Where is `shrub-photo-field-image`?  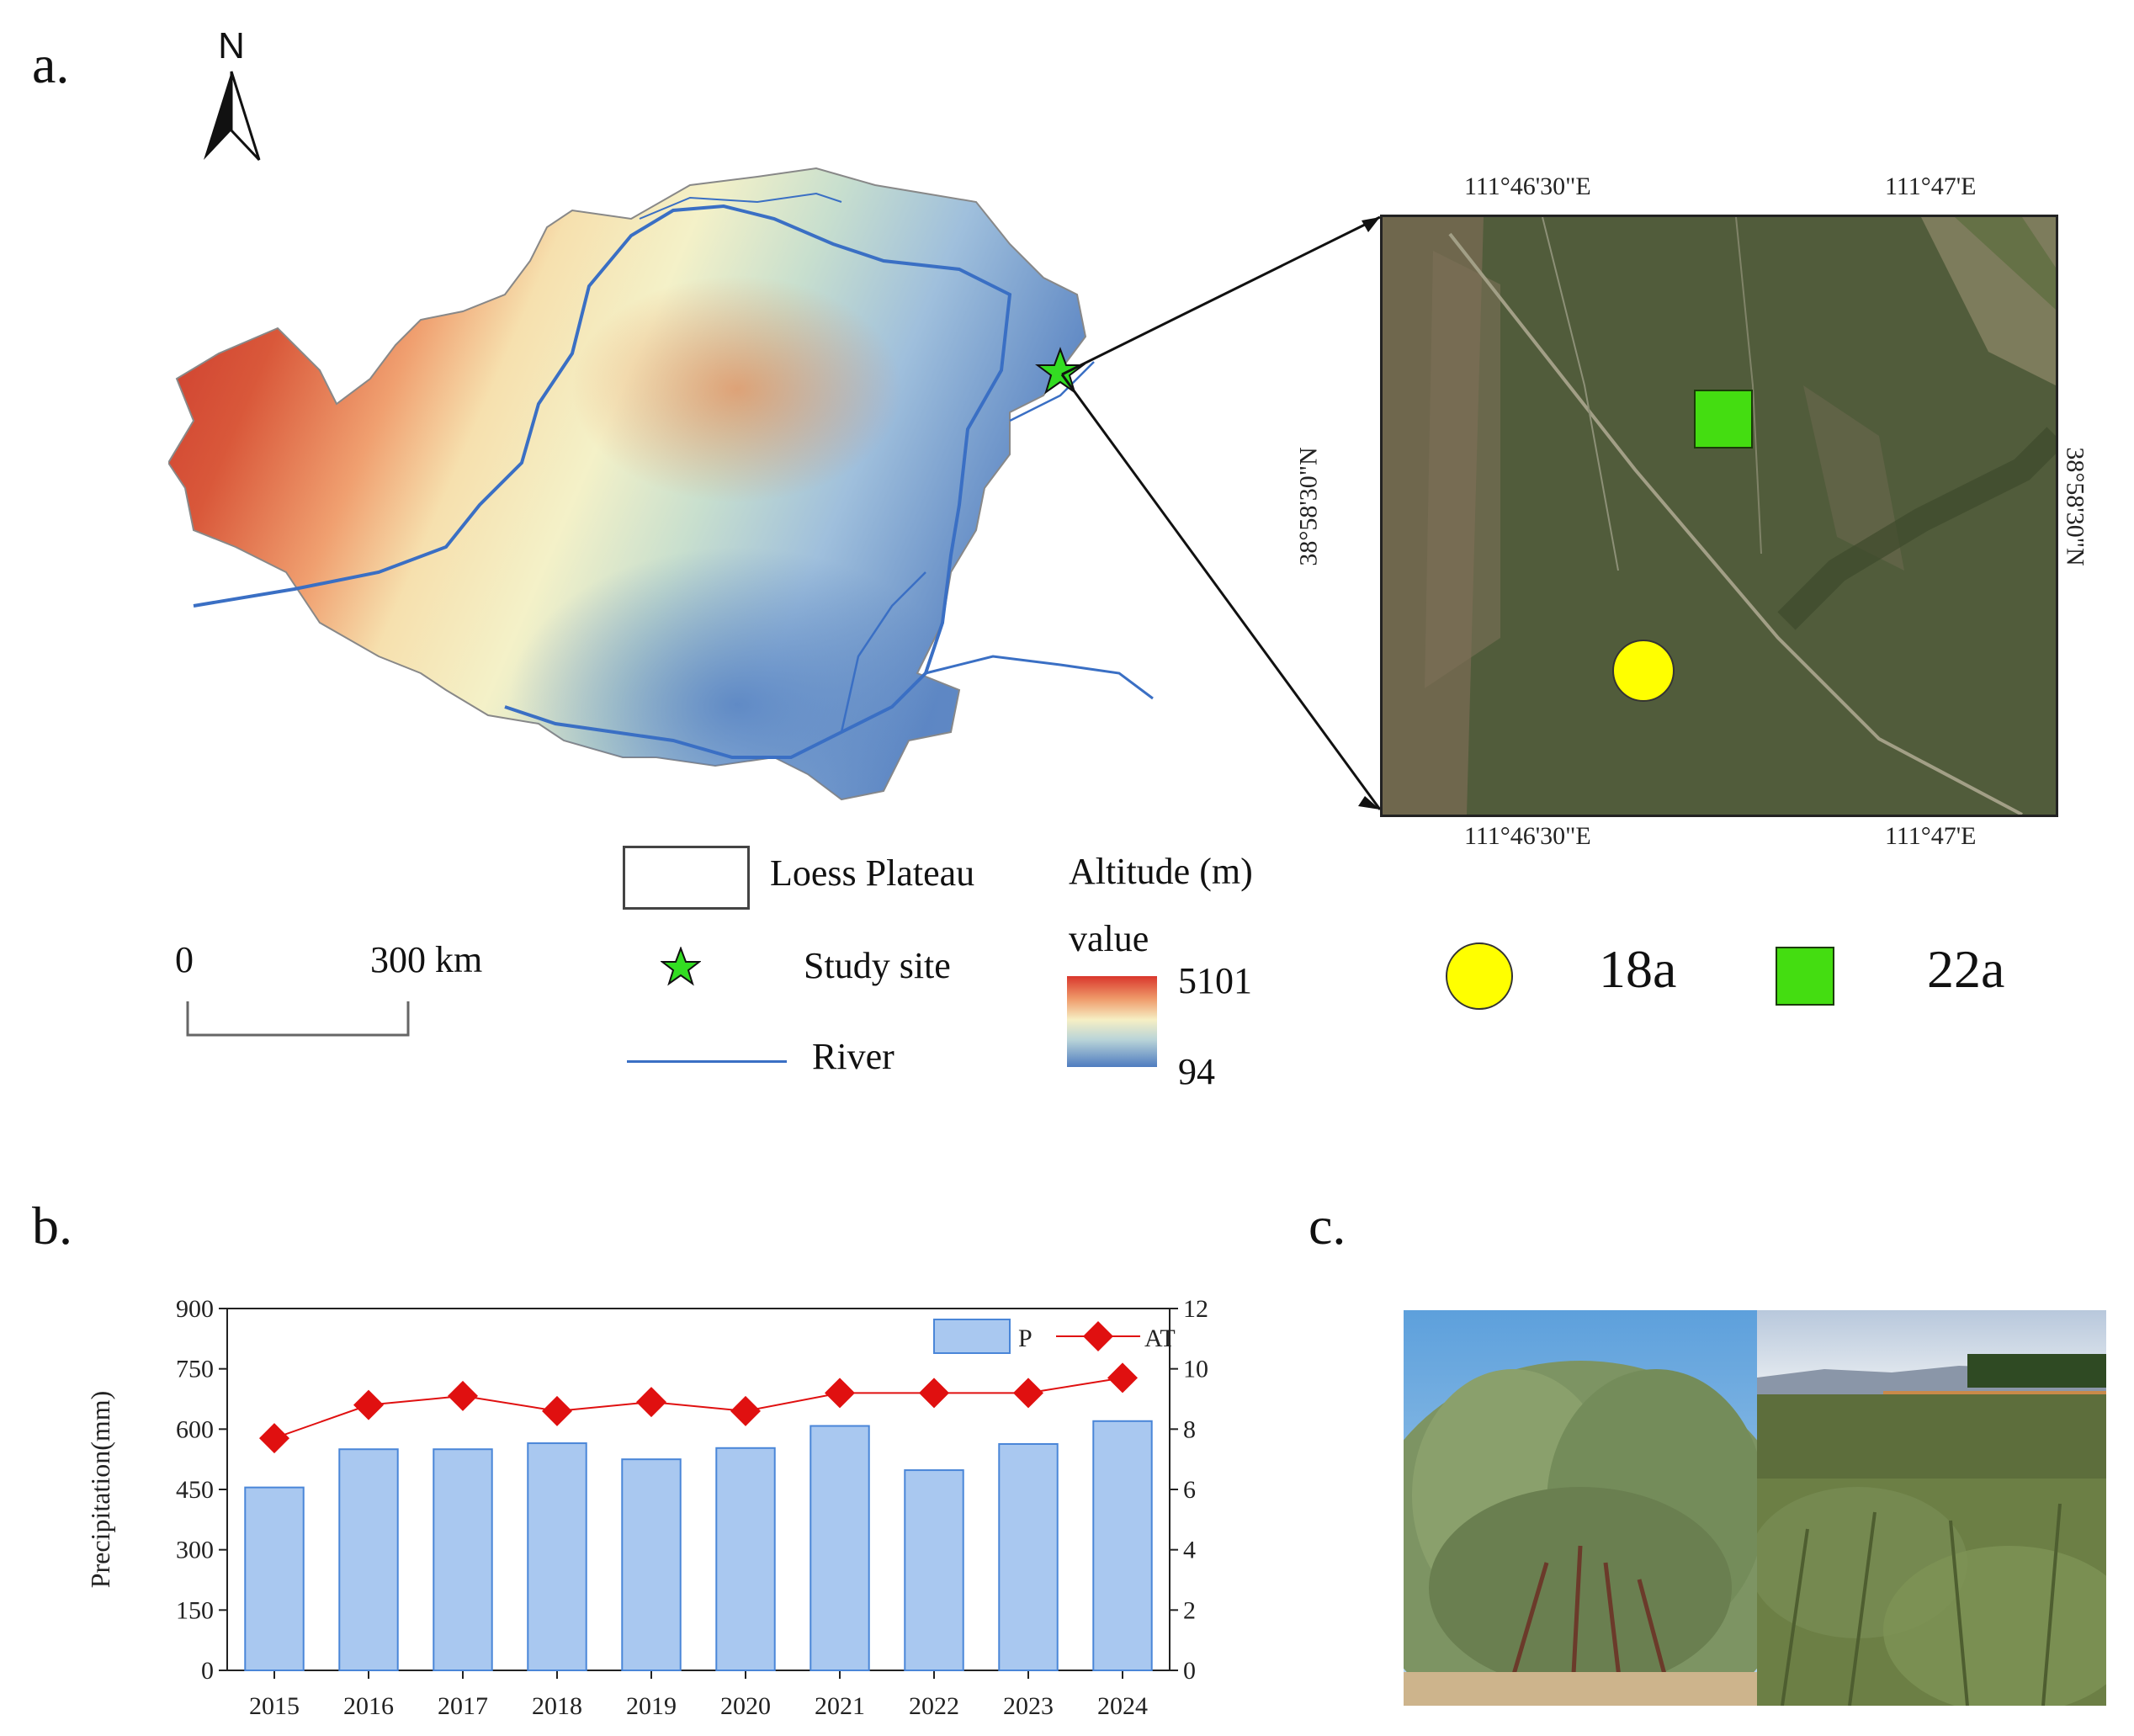
shrub-photo-field-image is located at coordinates (1931, 1508).